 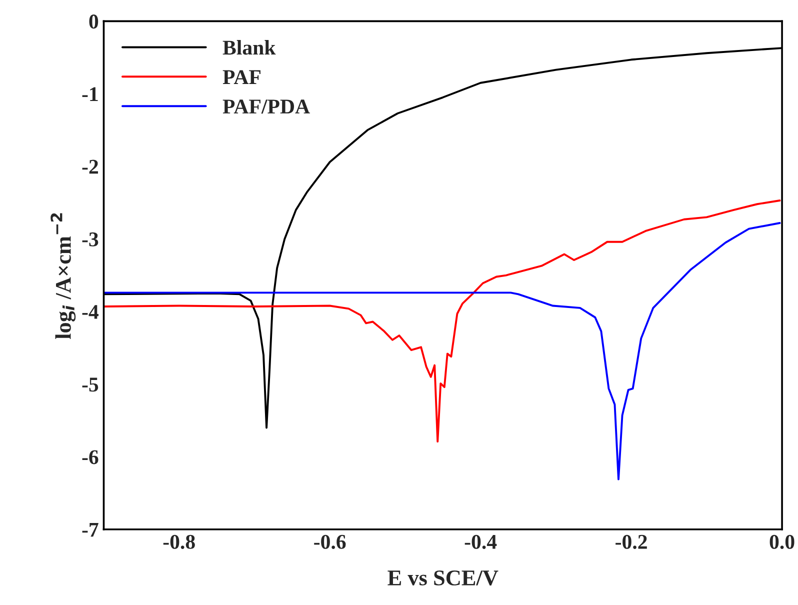 I want to click on x-tick-label: -0.8, so click(x=179, y=541).